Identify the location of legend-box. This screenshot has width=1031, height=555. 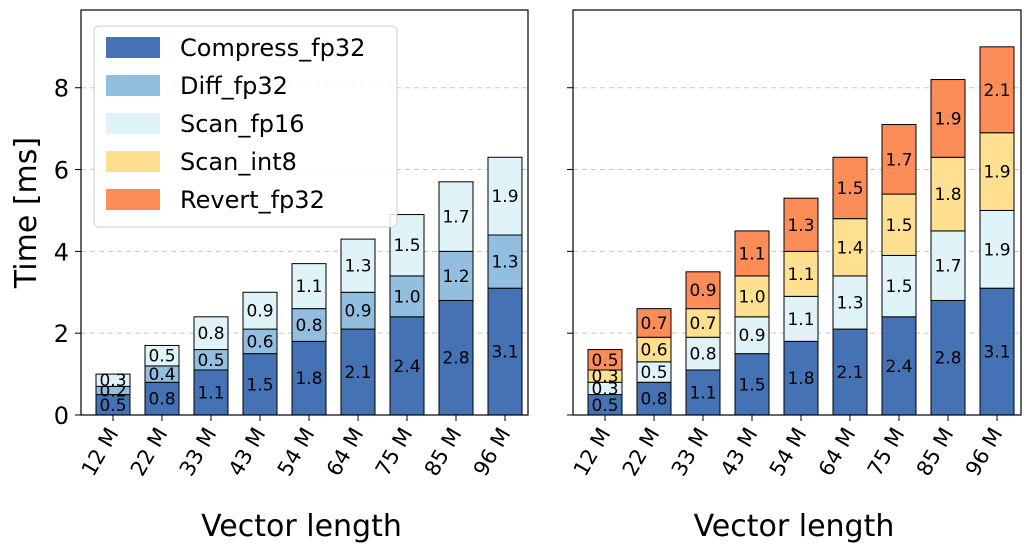
(245, 126).